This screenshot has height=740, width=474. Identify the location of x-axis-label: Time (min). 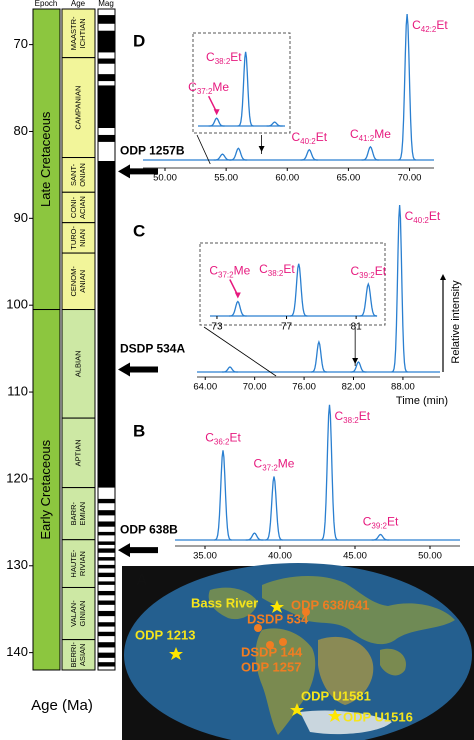
(422, 401).